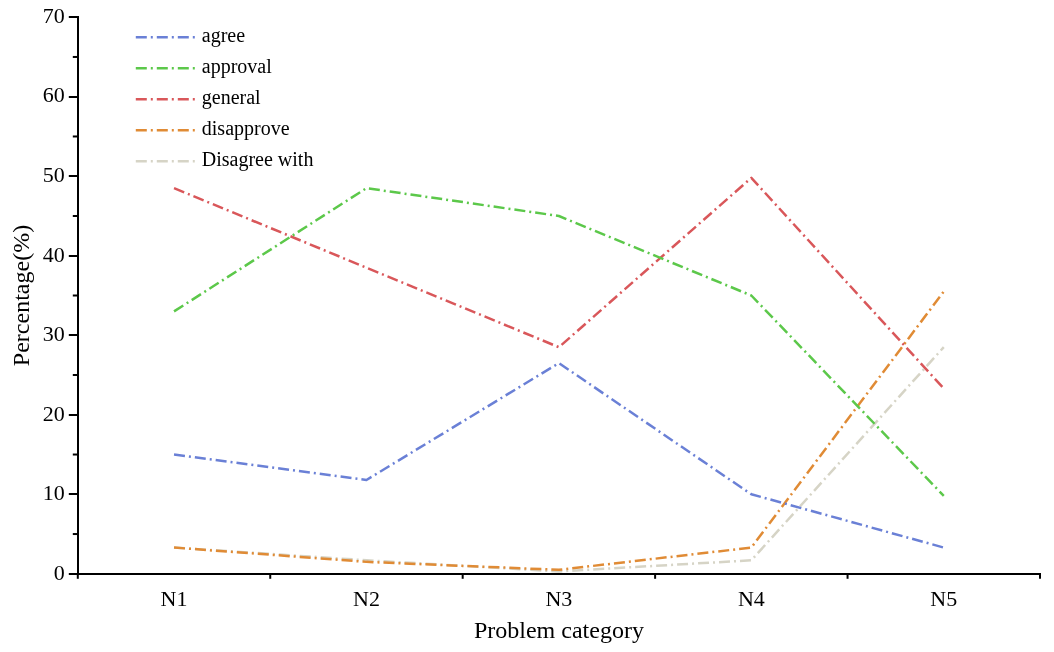  What do you see at coordinates (559, 598) in the screenshot?
I see `x-tick-label: N3` at bounding box center [559, 598].